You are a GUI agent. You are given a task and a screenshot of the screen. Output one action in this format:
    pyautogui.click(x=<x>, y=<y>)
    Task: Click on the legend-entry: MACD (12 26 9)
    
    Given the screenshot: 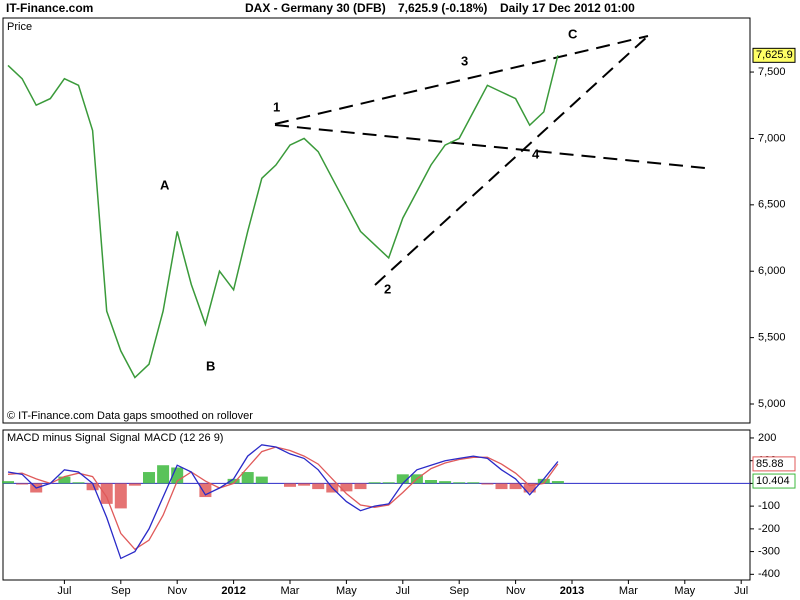 What is the action you would take?
    pyautogui.click(x=183, y=438)
    